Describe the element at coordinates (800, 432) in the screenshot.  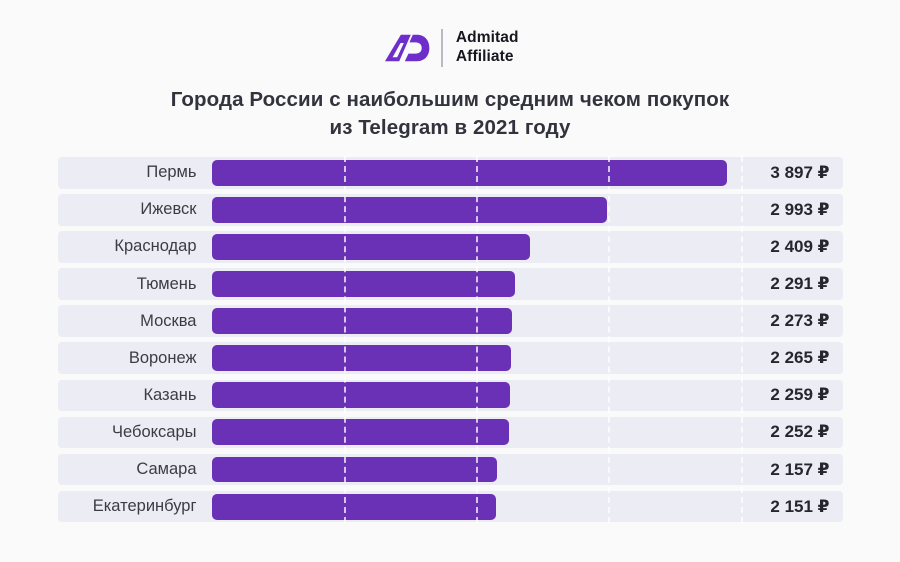
I see `value-label: 2 252 ₽` at that location.